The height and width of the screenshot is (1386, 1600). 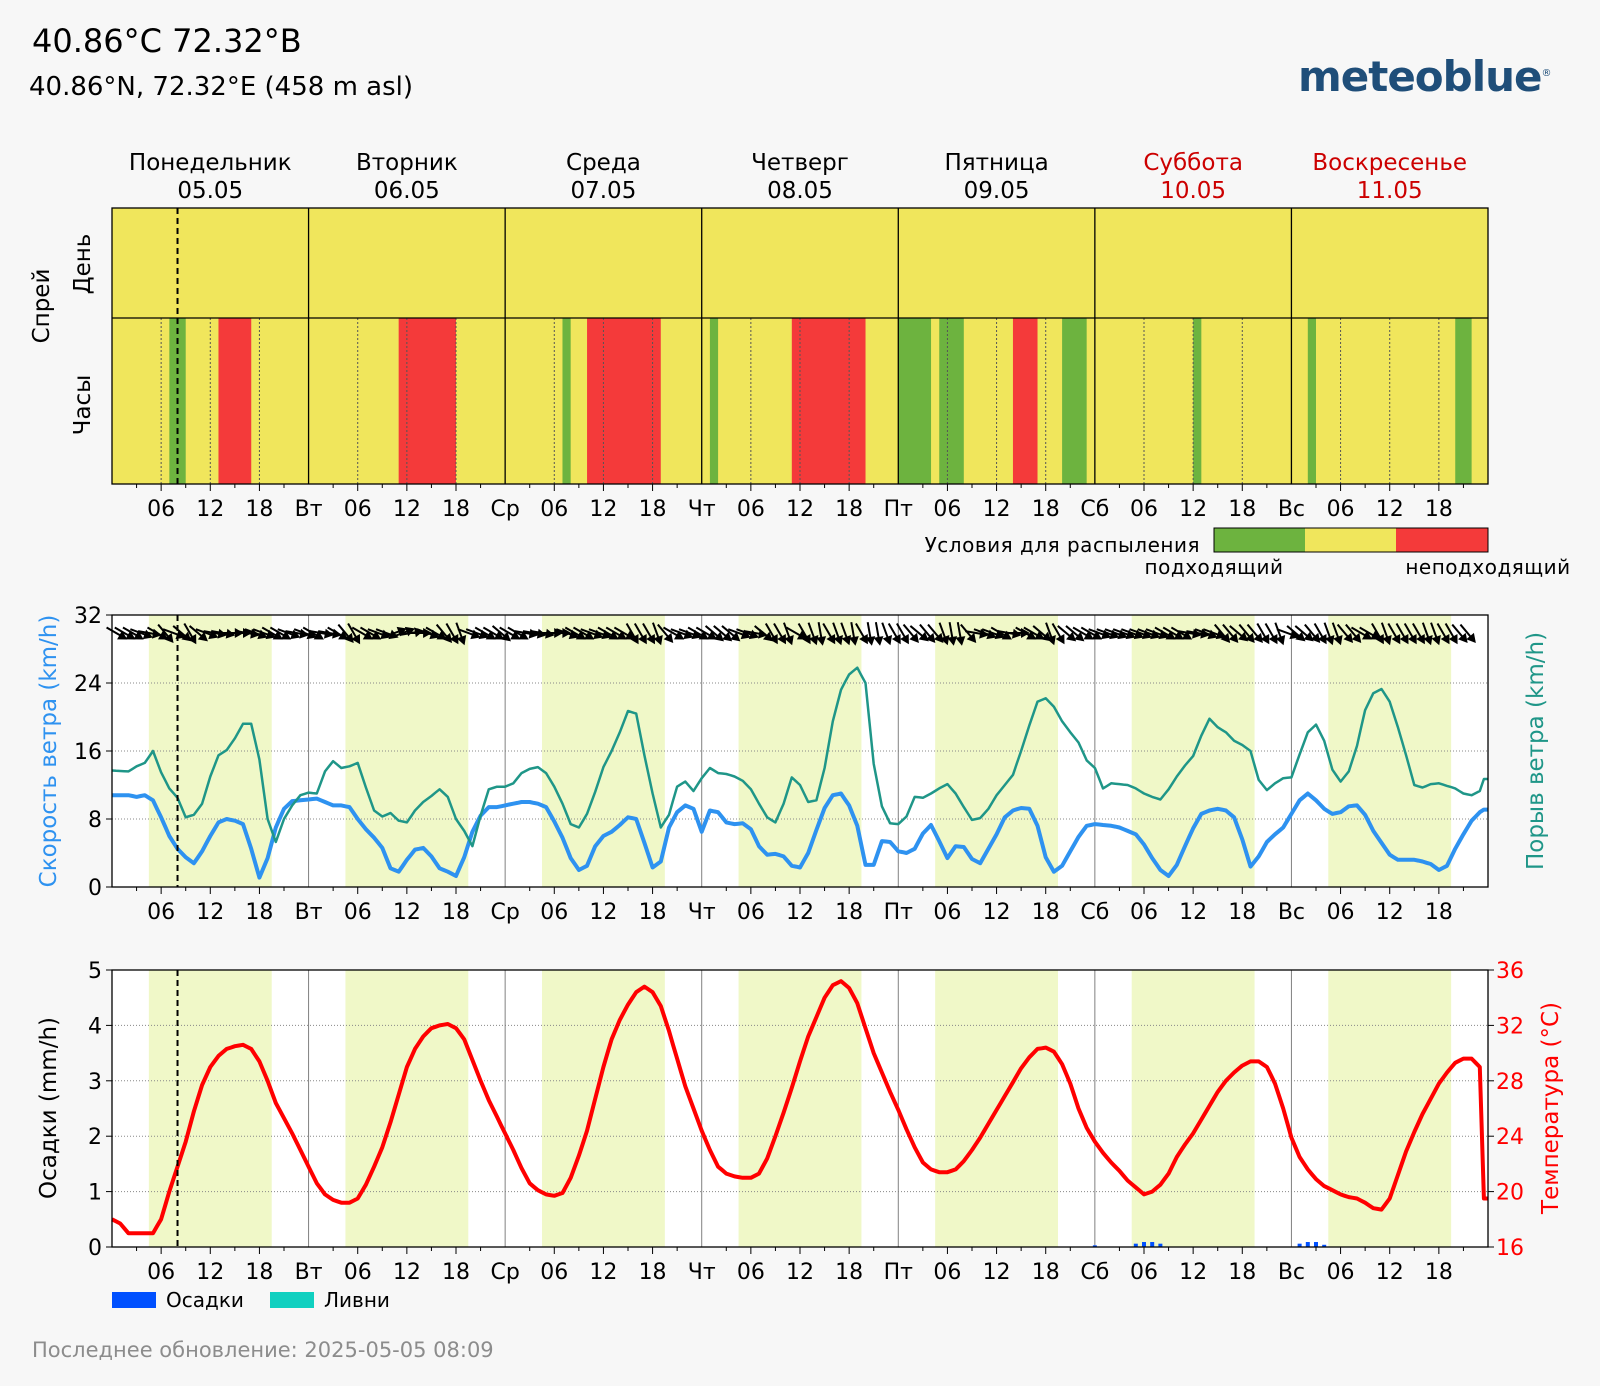 What do you see at coordinates (899, 912) in the screenshot?
I see `wind-axis-day-tick: Пт` at bounding box center [899, 912].